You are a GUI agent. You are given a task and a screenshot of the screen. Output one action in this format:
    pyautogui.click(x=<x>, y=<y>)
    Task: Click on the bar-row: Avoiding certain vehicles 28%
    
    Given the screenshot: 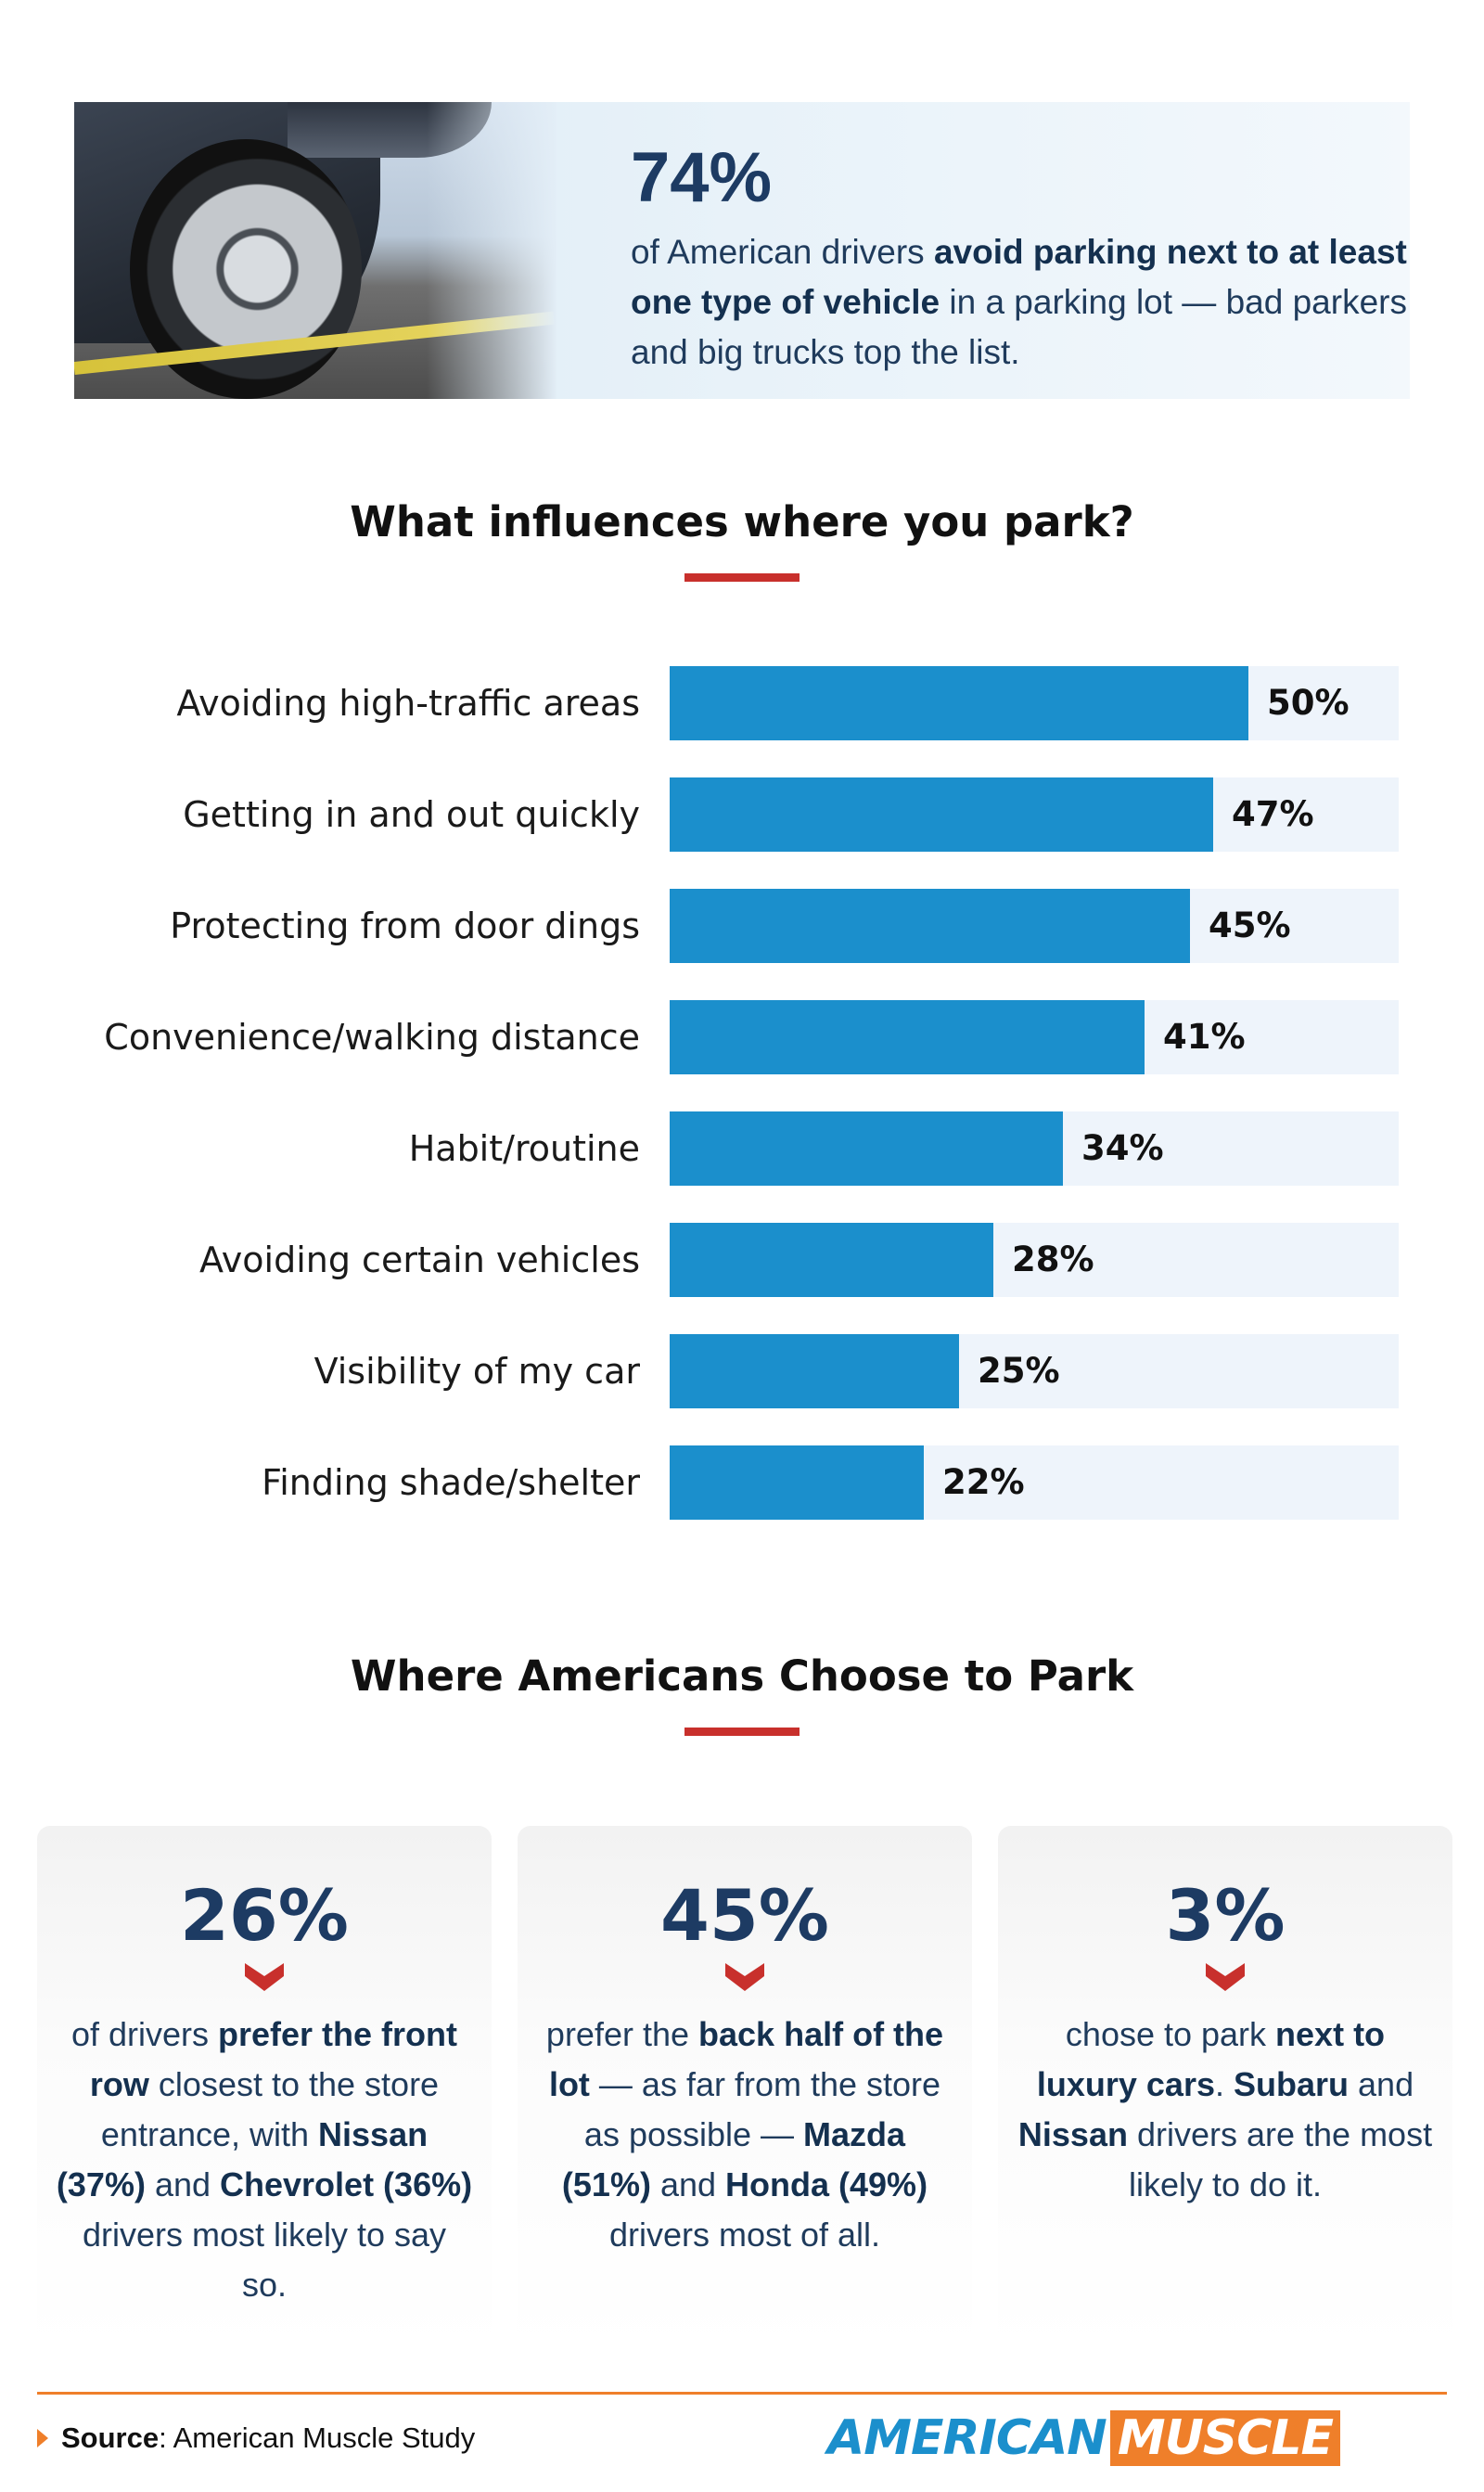 What is the action you would take?
    pyautogui.click(x=742, y=1260)
    